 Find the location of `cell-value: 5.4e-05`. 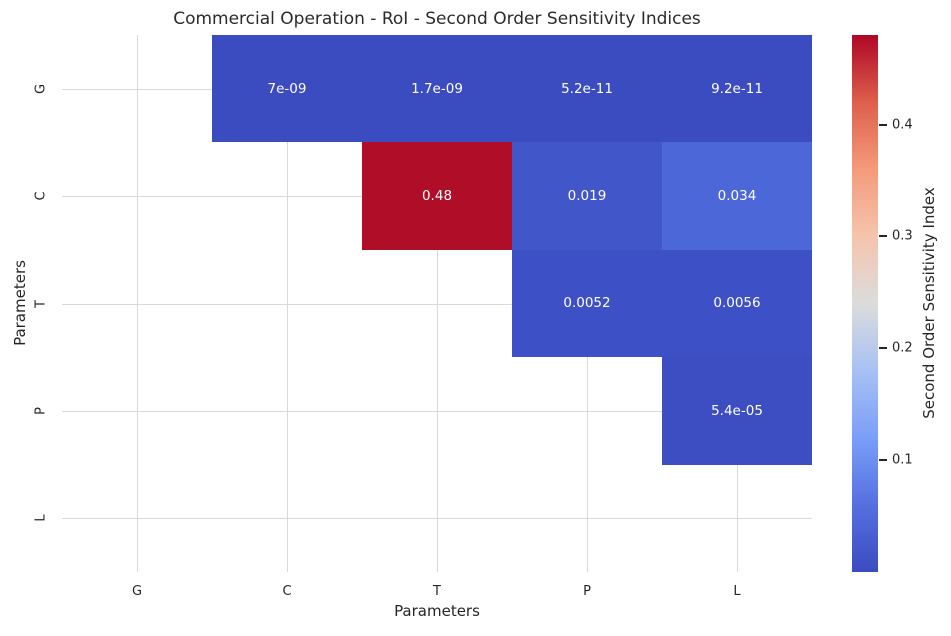

cell-value: 5.4e-05 is located at coordinates (737, 410).